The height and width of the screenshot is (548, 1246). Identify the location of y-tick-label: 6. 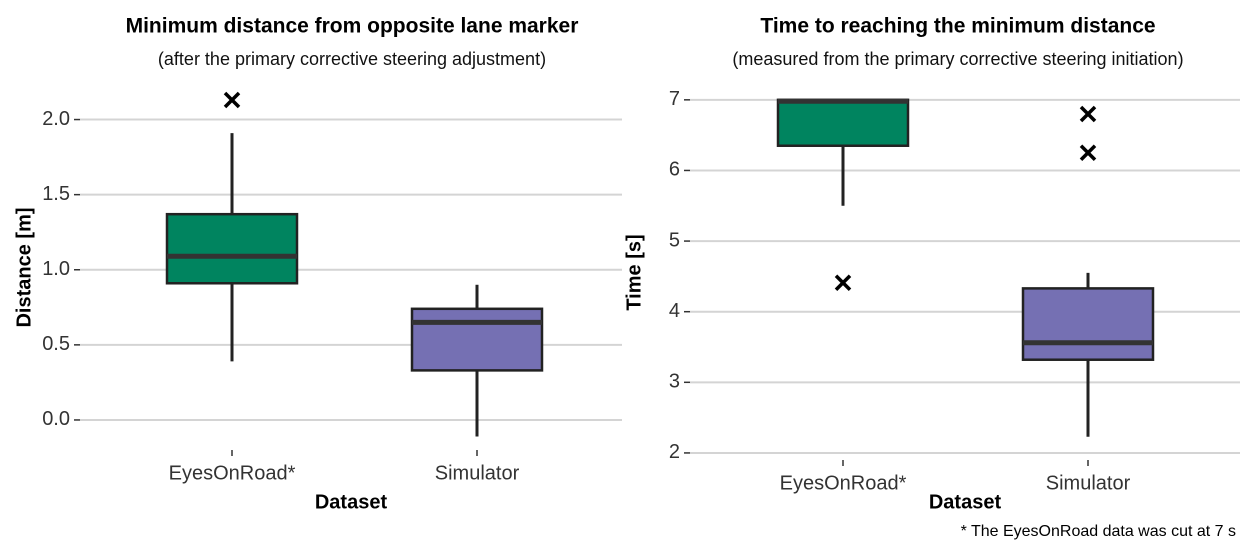
(674, 170).